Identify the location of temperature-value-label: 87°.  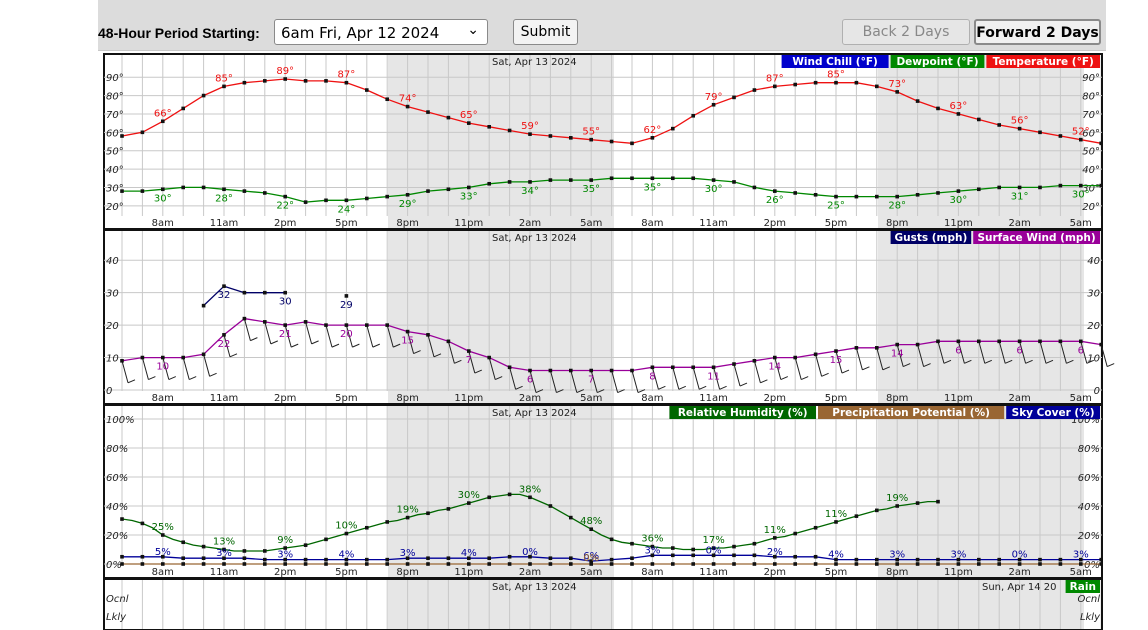
(347, 75).